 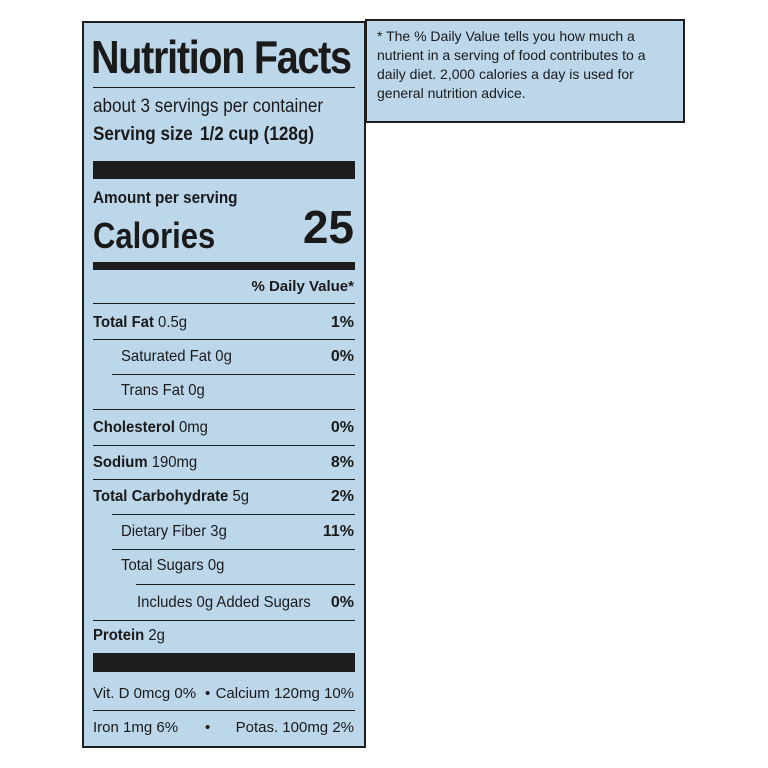 What do you see at coordinates (145, 693) in the screenshot?
I see `vitamin-d: Vit. D 0mcg 0%` at bounding box center [145, 693].